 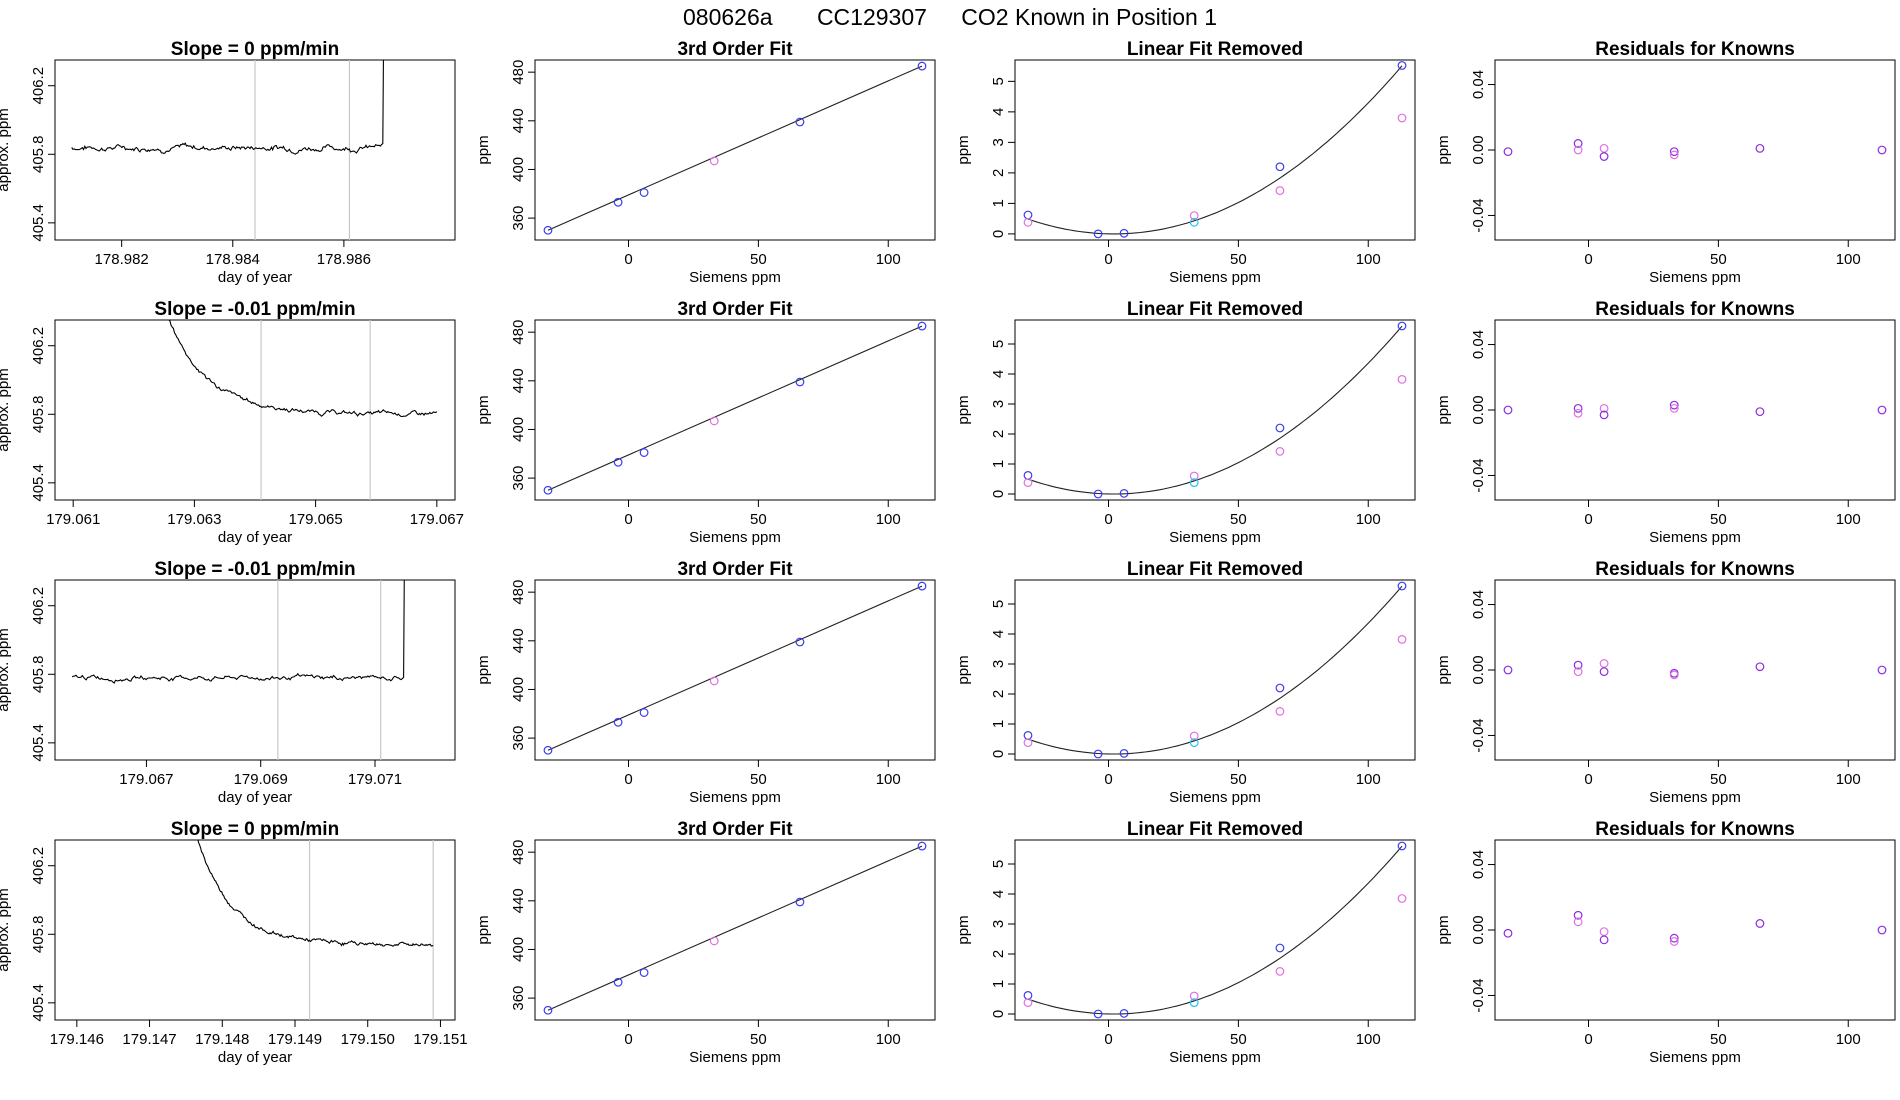 What do you see at coordinates (295, 1039) in the screenshot?
I see `x-tick-label: 179.149` at bounding box center [295, 1039].